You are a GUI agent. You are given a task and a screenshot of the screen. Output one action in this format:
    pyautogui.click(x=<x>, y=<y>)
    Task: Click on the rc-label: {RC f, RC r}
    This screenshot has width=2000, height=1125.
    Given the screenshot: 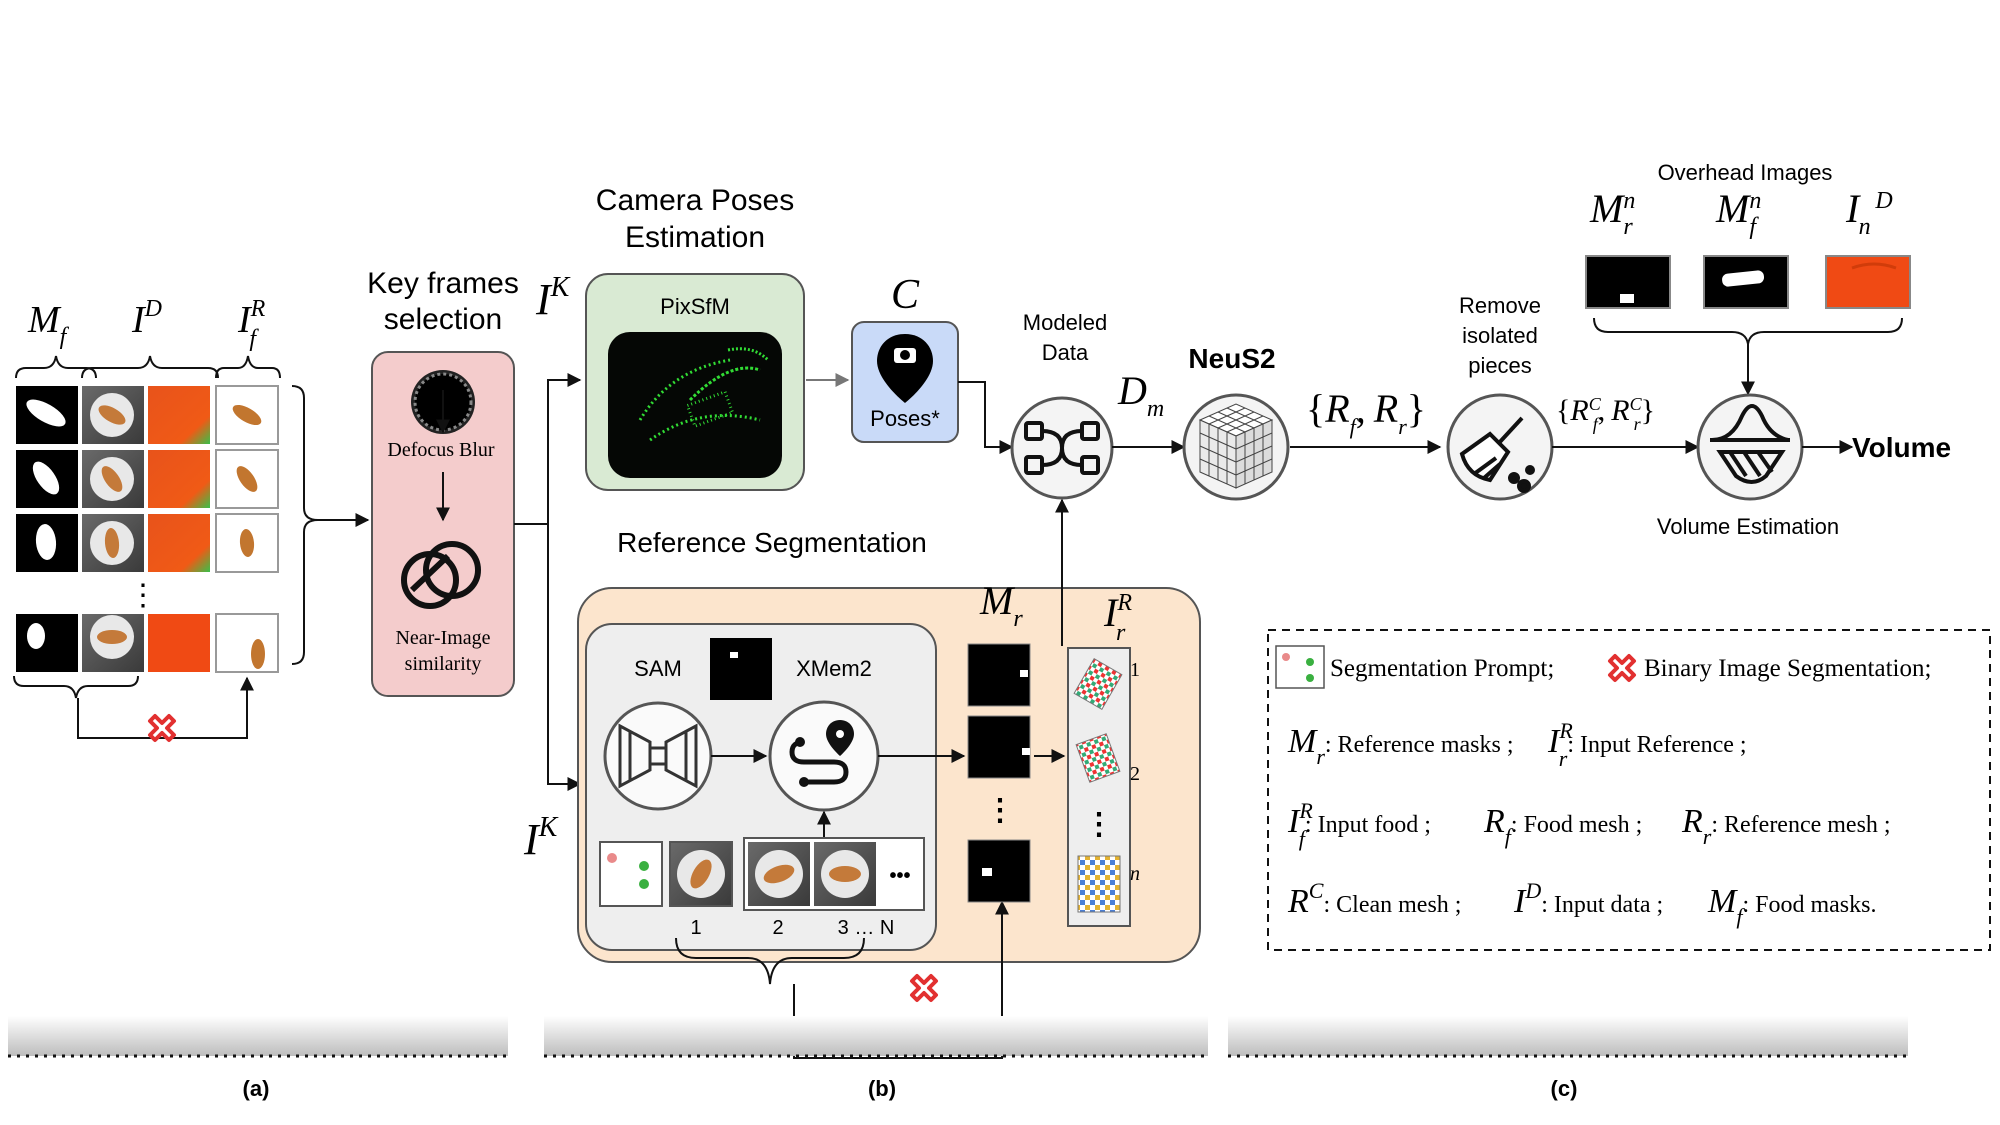 What is the action you would take?
    pyautogui.click(x=1605, y=414)
    